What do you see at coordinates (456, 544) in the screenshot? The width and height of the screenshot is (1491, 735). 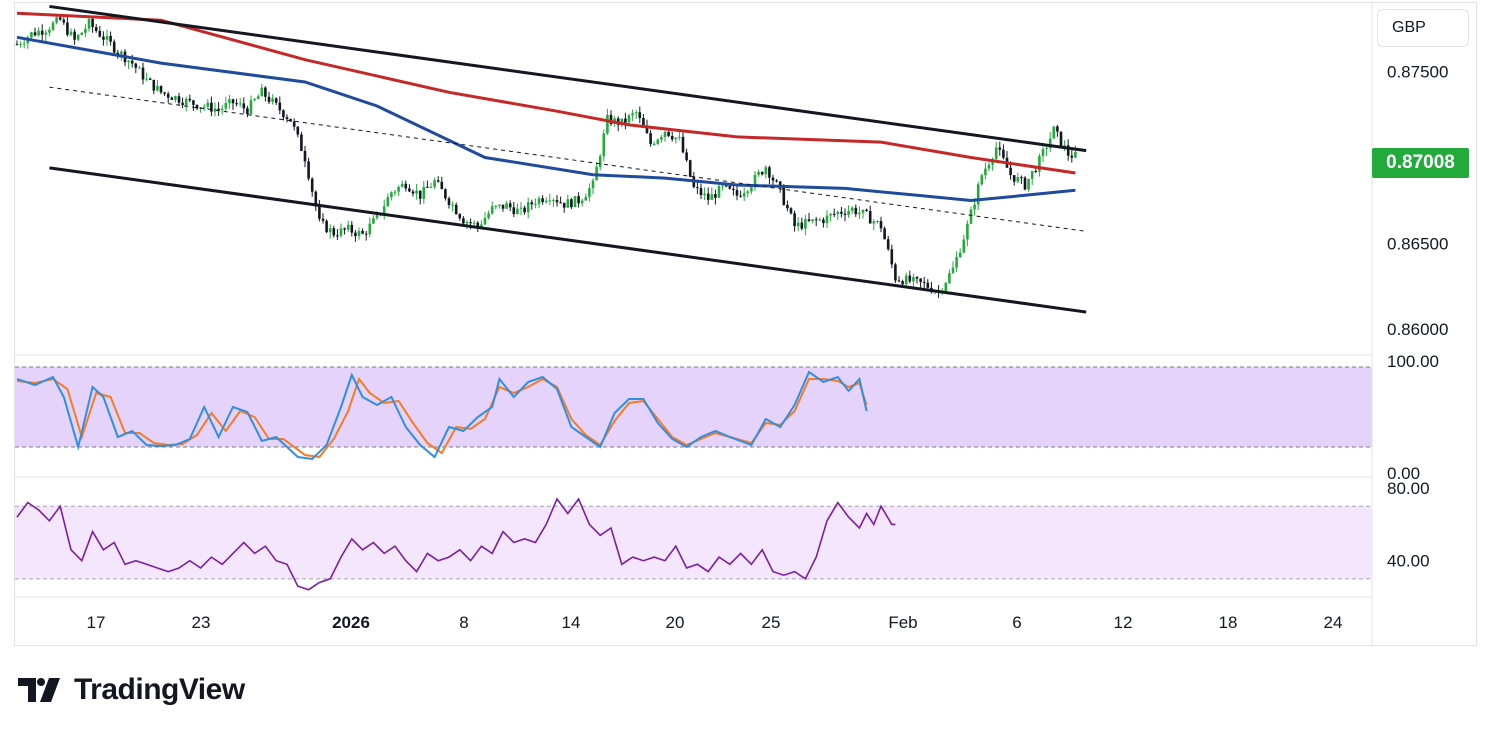 I see `rsi-line` at bounding box center [456, 544].